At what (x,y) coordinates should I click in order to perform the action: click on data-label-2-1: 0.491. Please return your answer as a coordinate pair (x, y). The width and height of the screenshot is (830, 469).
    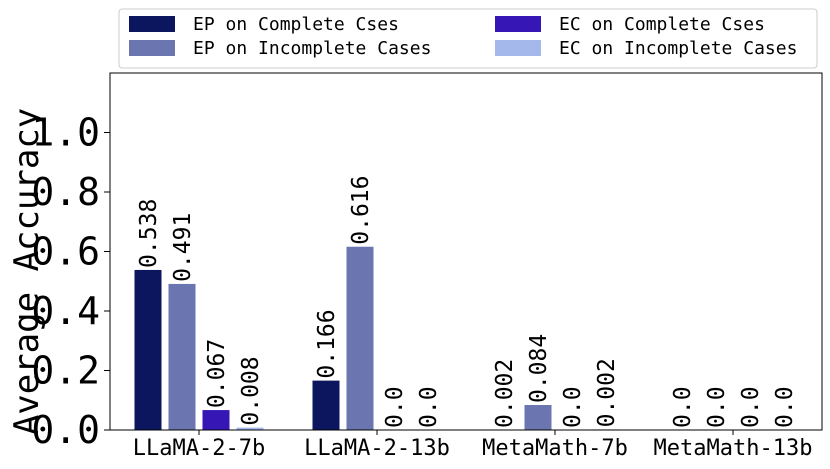
    Looking at the image, I should click on (183, 247).